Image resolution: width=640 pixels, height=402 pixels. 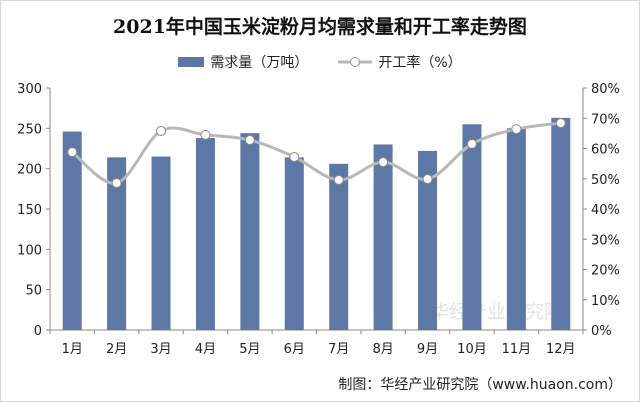 I want to click on left-tick-label: 300, so click(x=29, y=89).